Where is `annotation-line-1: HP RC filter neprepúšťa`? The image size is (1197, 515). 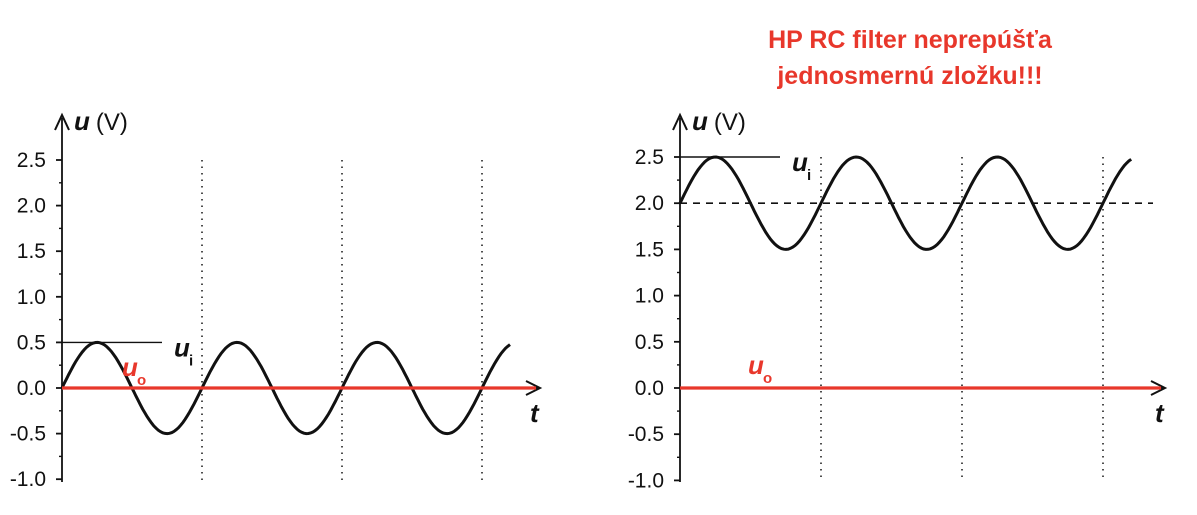
annotation-line-1: HP RC filter neprepúšťa is located at coordinates (910, 40).